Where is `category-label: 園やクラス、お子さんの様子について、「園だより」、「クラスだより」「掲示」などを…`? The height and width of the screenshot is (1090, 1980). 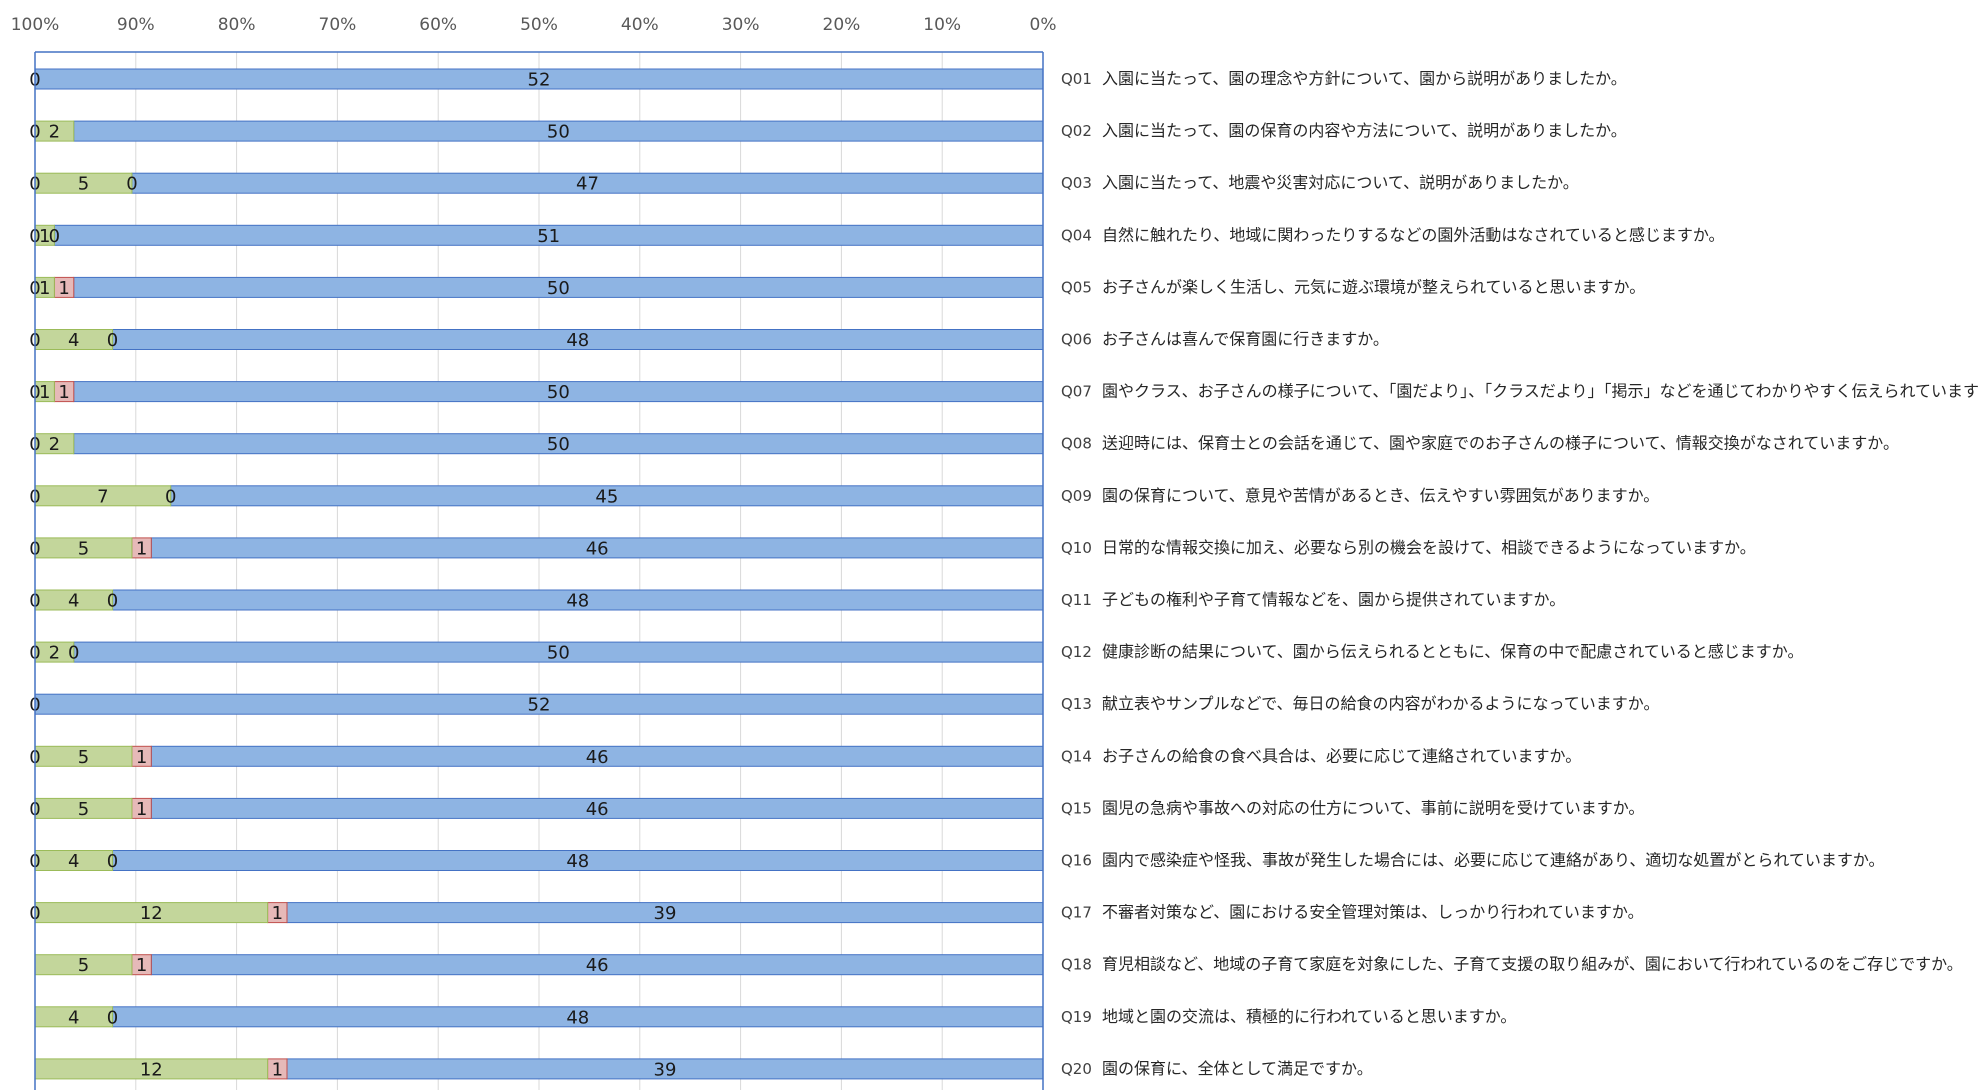 category-label: 園やクラス、お子さんの様子について、「園だより」、「クラスだより」「掲示」などを… is located at coordinates (1541, 391).